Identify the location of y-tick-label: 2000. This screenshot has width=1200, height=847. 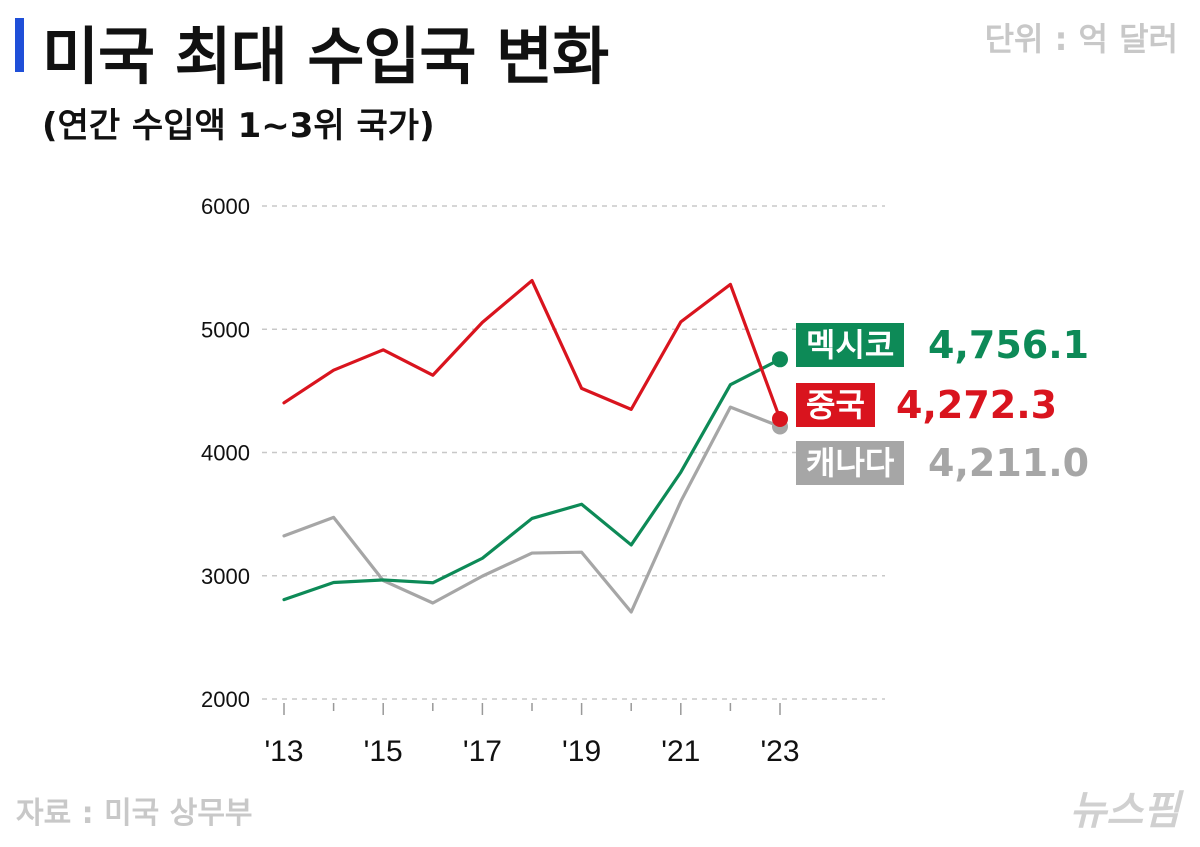
(225, 699).